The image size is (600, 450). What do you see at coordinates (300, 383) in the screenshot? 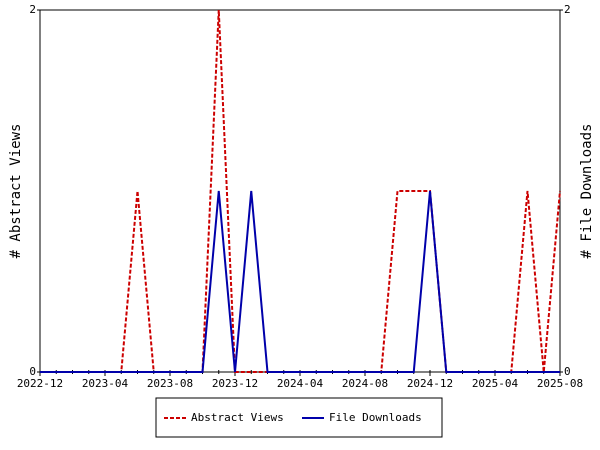
I see `x-tick-label: 2024-04` at bounding box center [300, 383].